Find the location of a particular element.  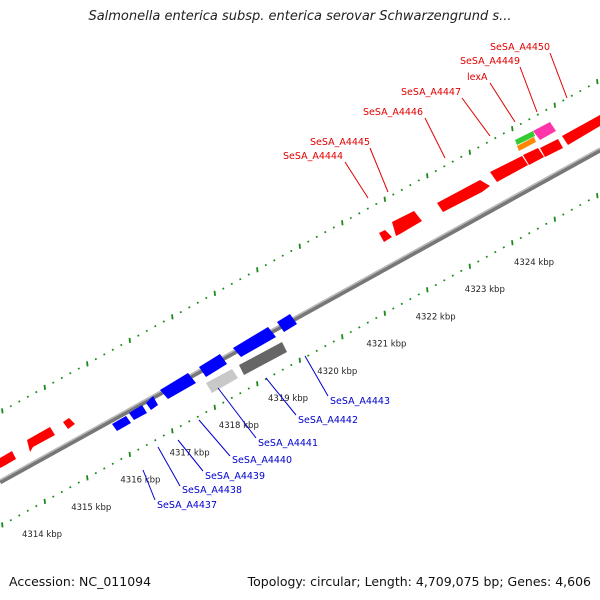

gene-label: SeSA_A4440 is located at coordinates (262, 460).